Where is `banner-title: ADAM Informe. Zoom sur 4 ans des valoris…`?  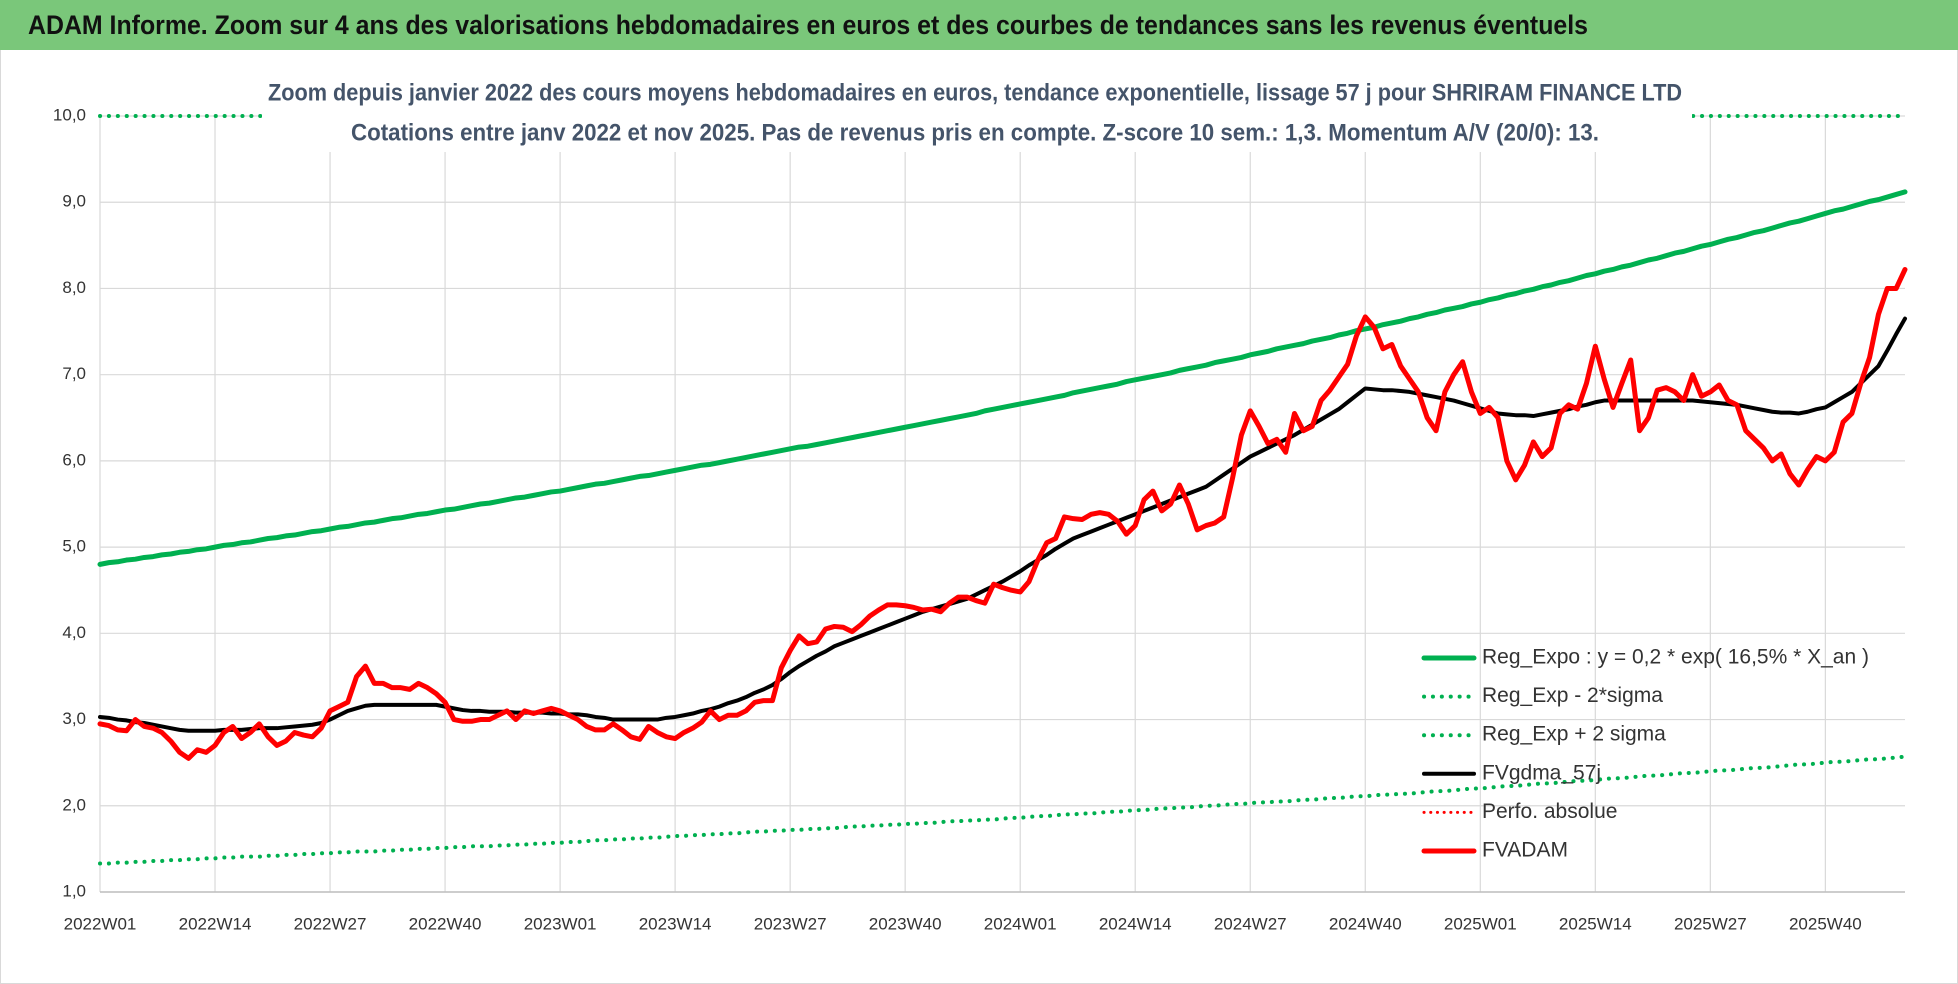 banner-title: ADAM Informe. Zoom sur 4 ans des valoris… is located at coordinates (808, 25).